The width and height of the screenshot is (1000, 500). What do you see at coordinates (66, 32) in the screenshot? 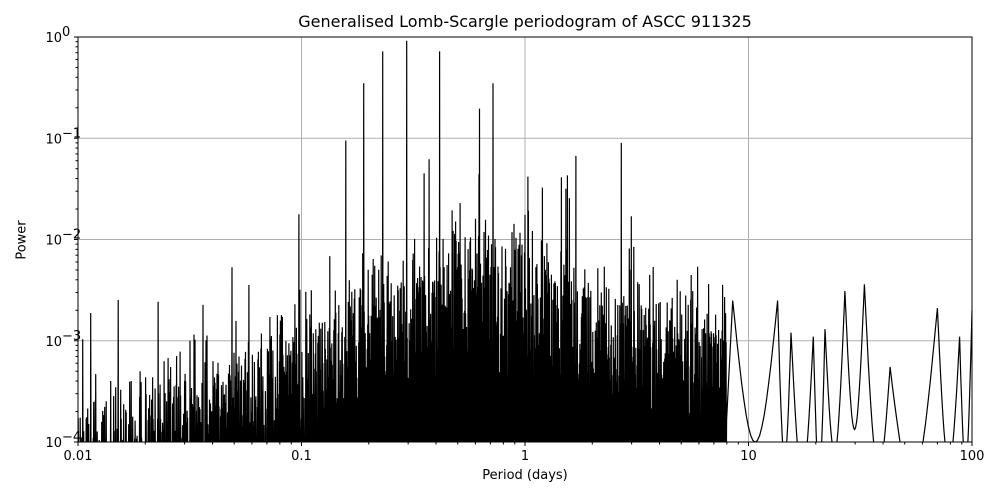
I see `svg-text: 0` at bounding box center [66, 32].